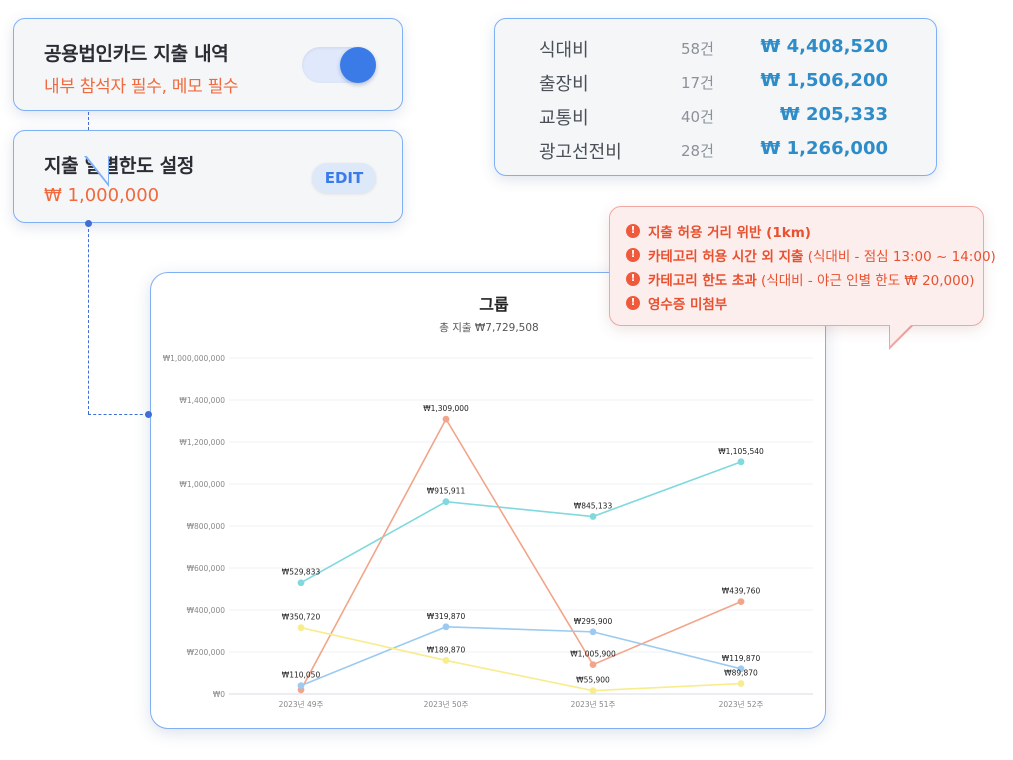  I want to click on expense-card: 공용법인카드 지출 내역 내부 참석자 필수, 메모 필수, so click(208, 64).